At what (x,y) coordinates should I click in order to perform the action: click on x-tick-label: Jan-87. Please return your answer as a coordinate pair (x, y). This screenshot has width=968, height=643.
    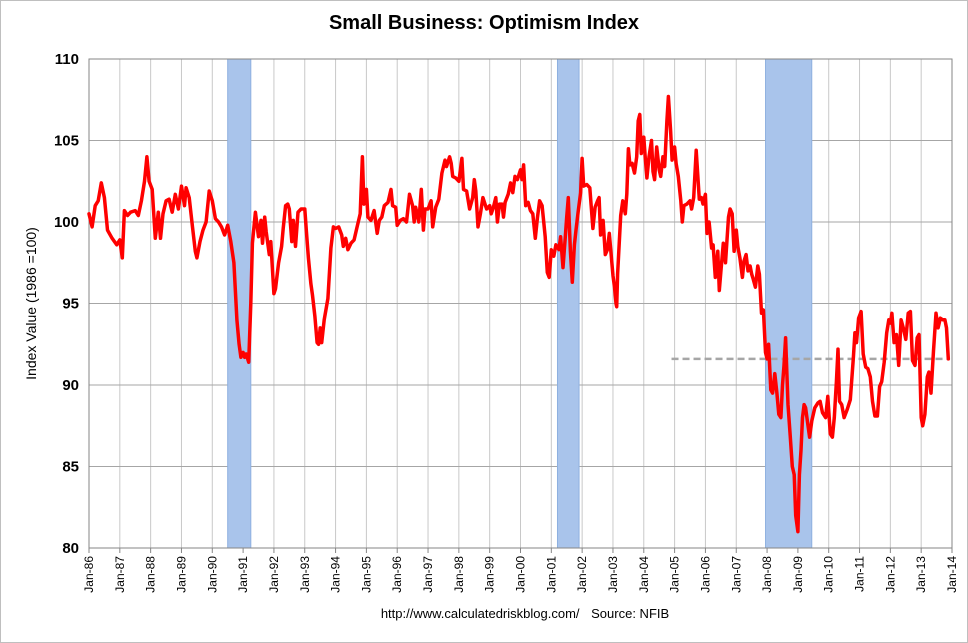
    Looking at the image, I should click on (120, 574).